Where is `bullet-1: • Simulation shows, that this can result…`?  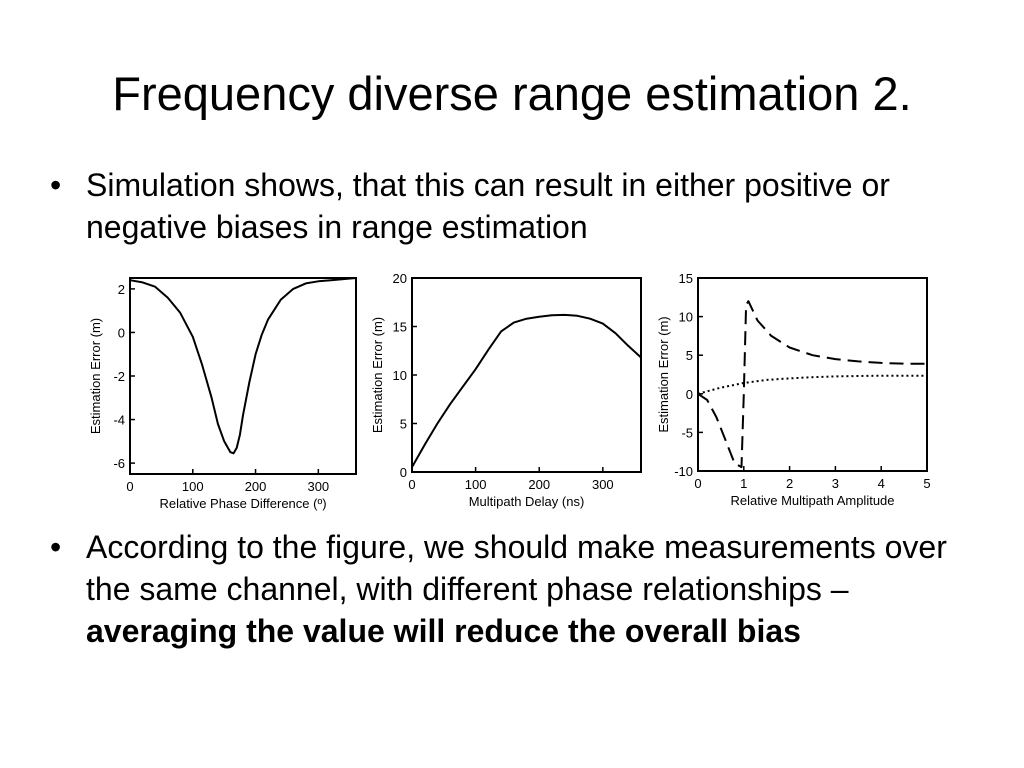
bullet-1: • Simulation shows, that this can result… is located at coordinates (520, 206).